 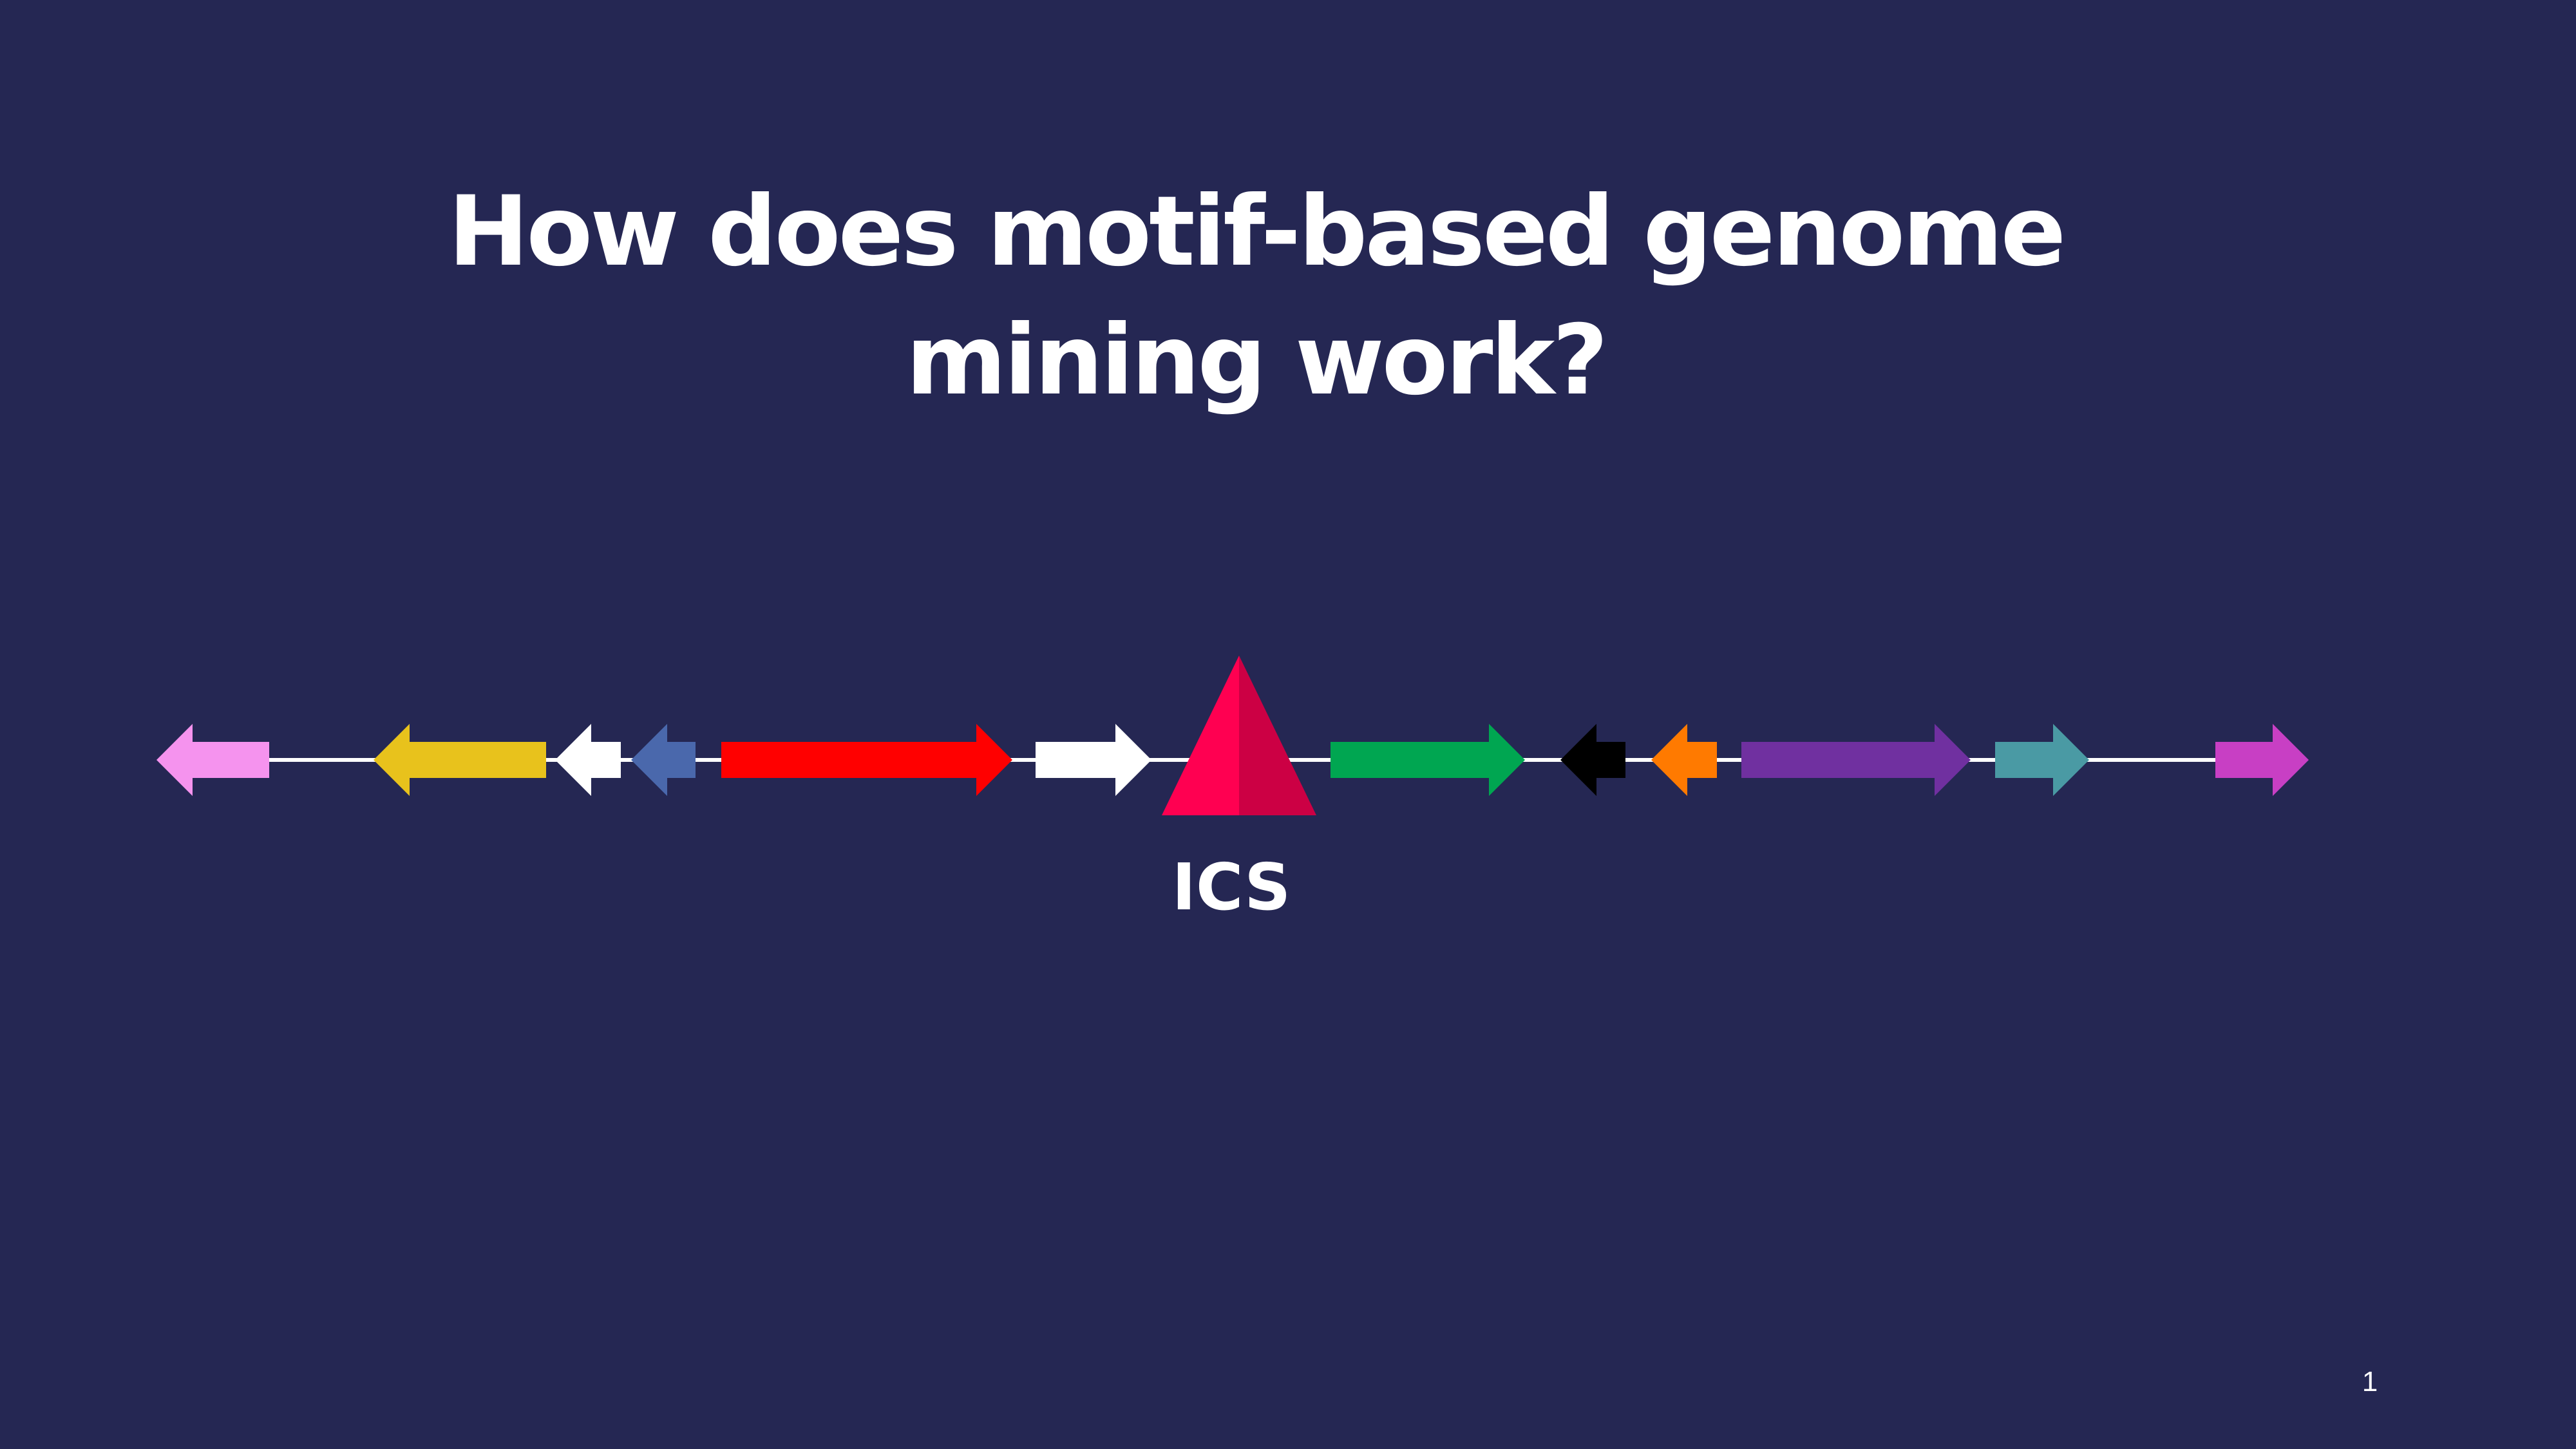 What do you see at coordinates (663, 760) in the screenshot?
I see `gene-blue-arrow` at bounding box center [663, 760].